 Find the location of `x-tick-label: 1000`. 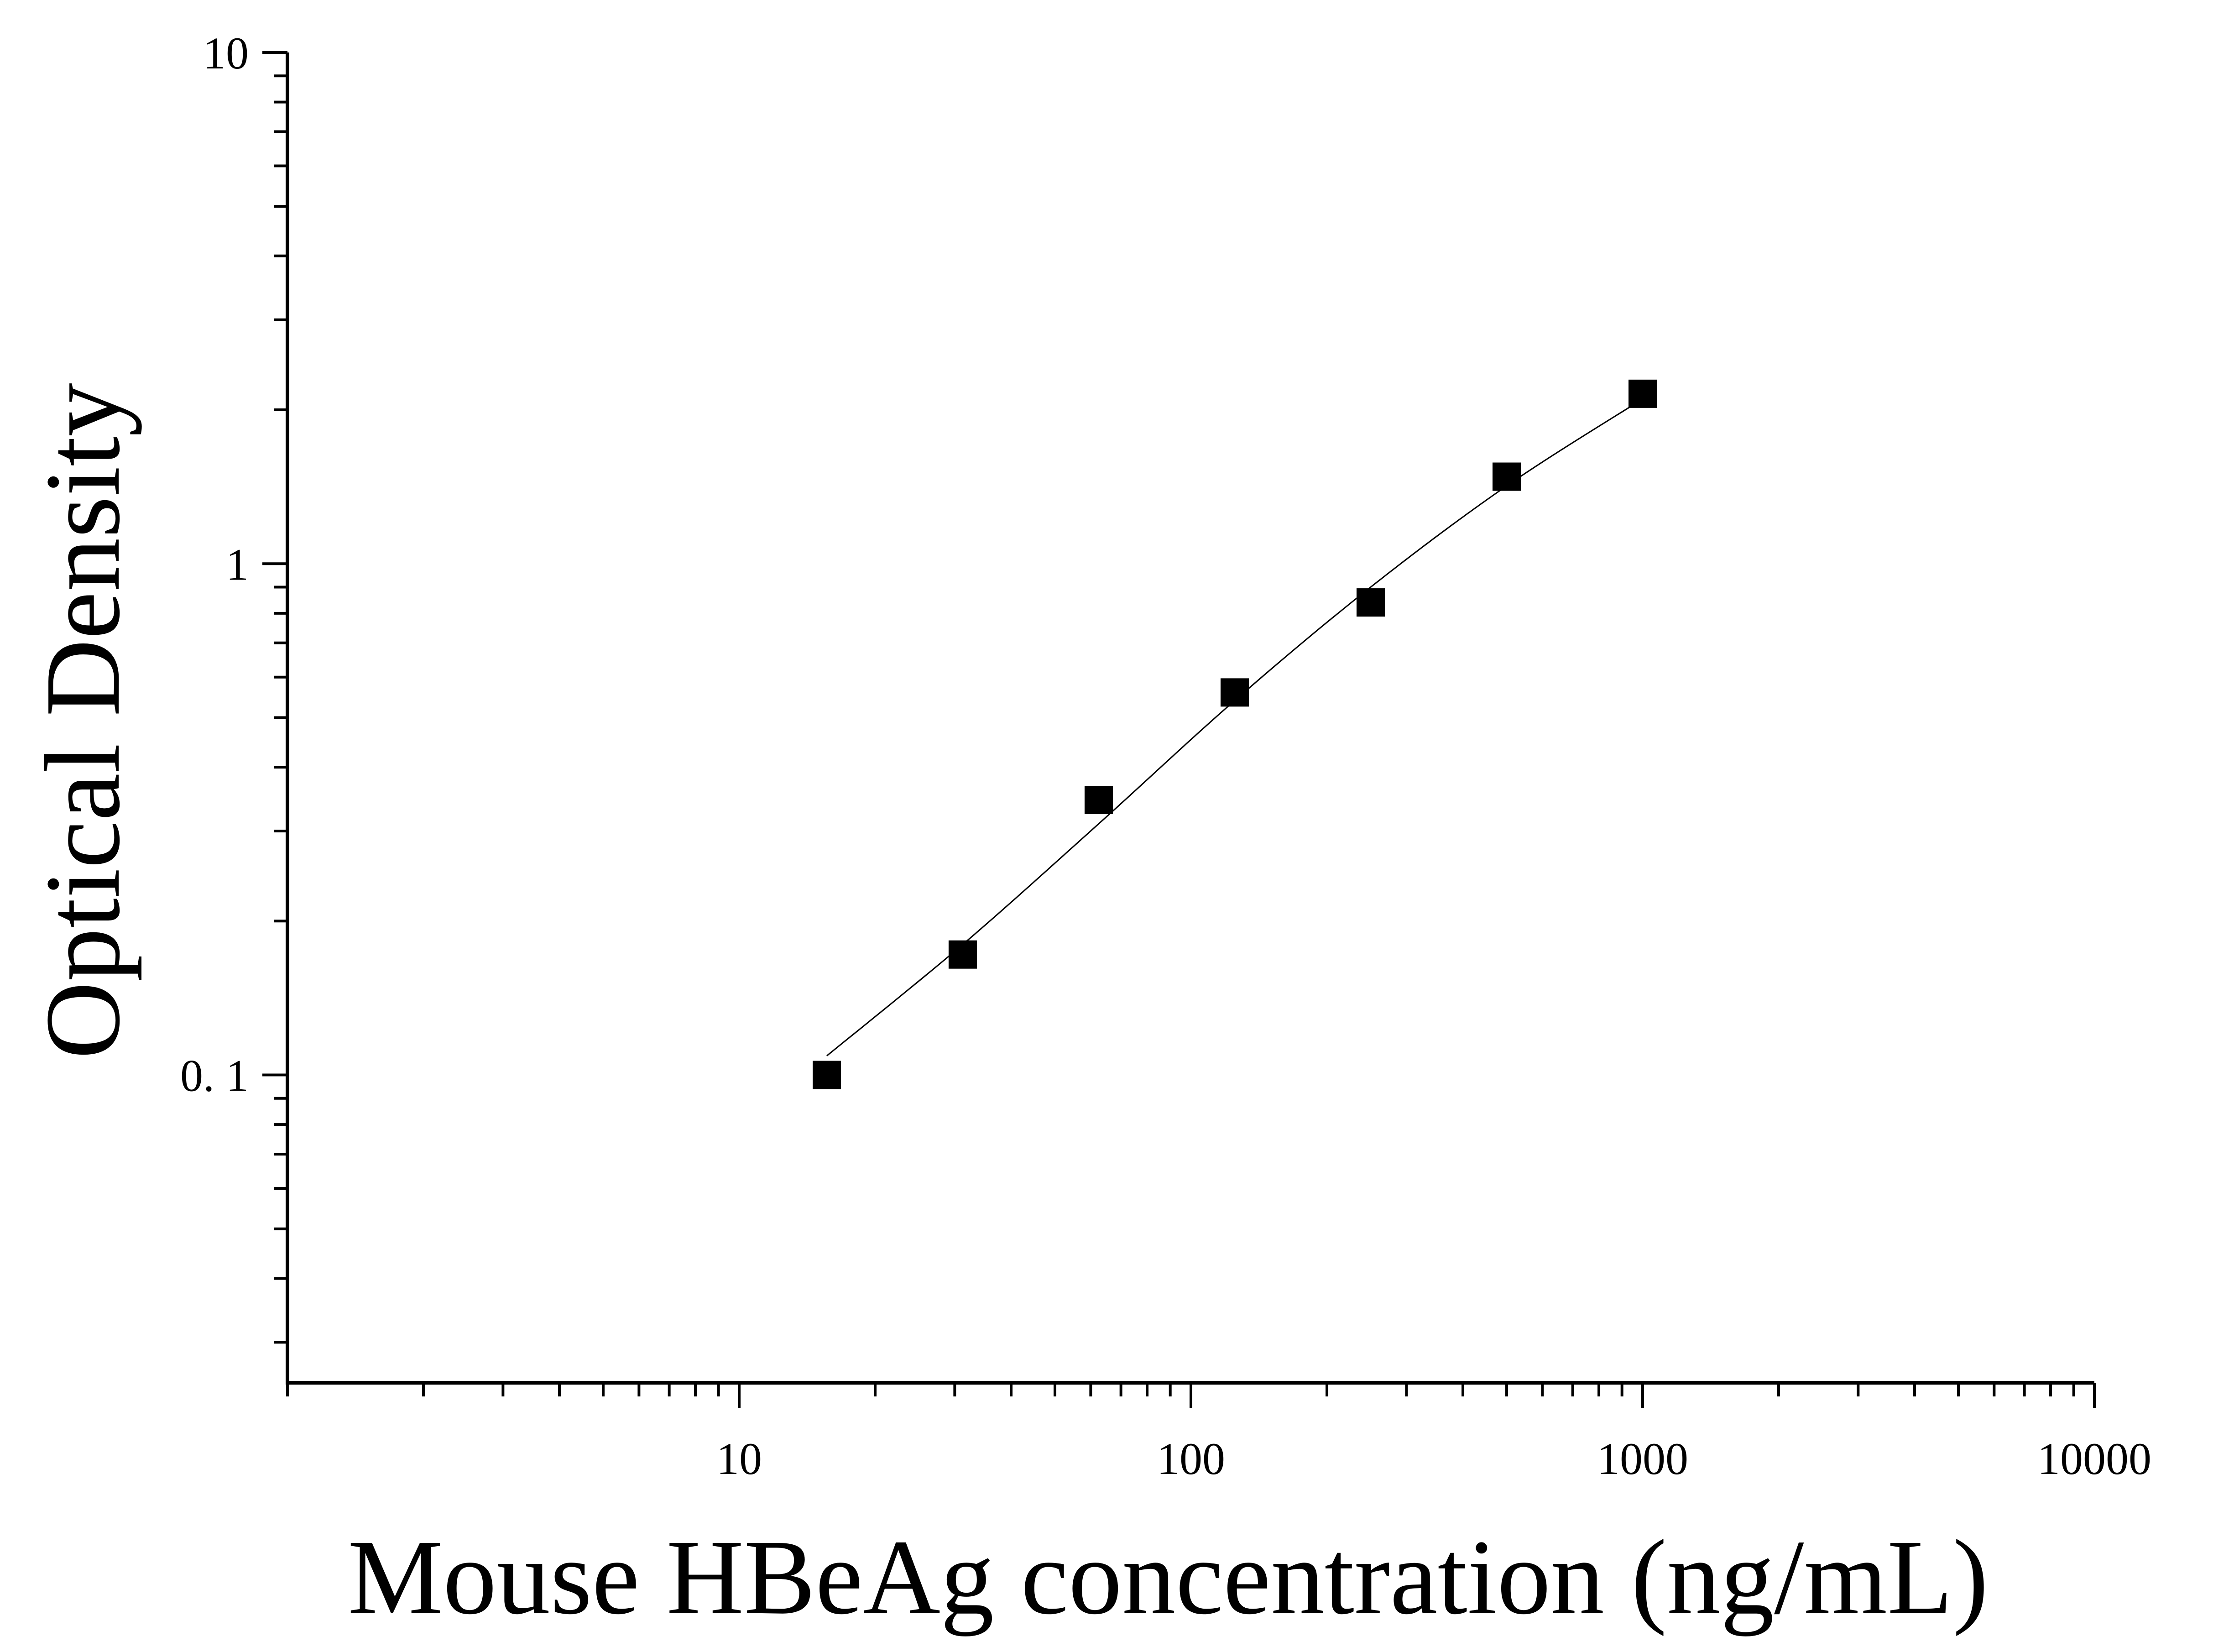

x-tick-label: 1000 is located at coordinates (1642, 1458).